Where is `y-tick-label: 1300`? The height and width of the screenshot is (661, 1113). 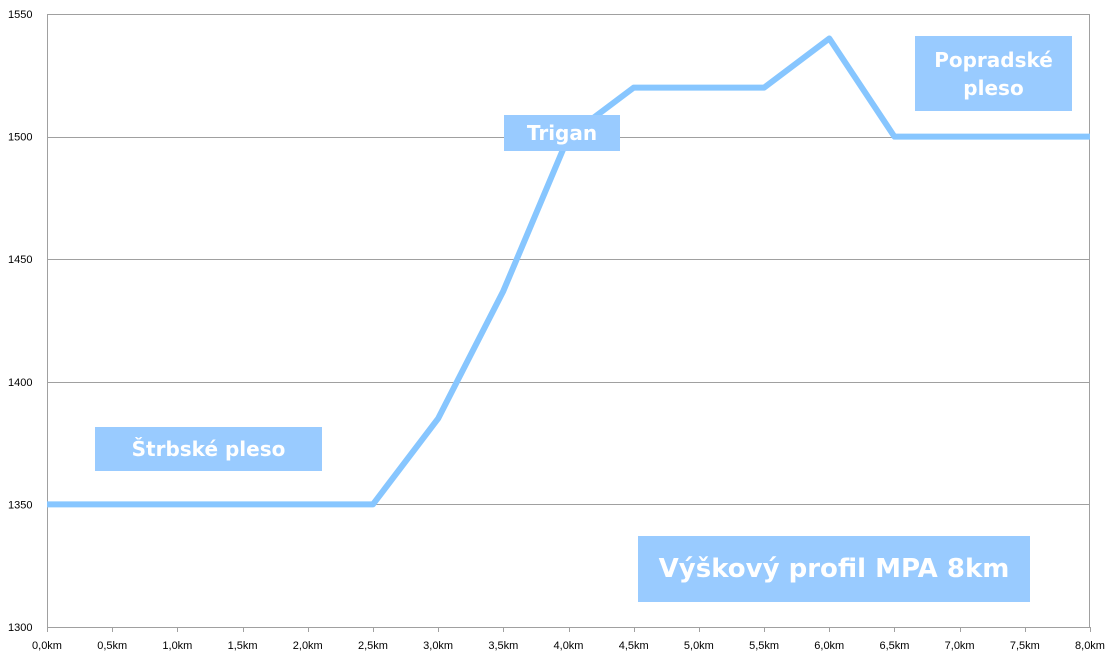 y-tick-label: 1300 is located at coordinates (20, 628).